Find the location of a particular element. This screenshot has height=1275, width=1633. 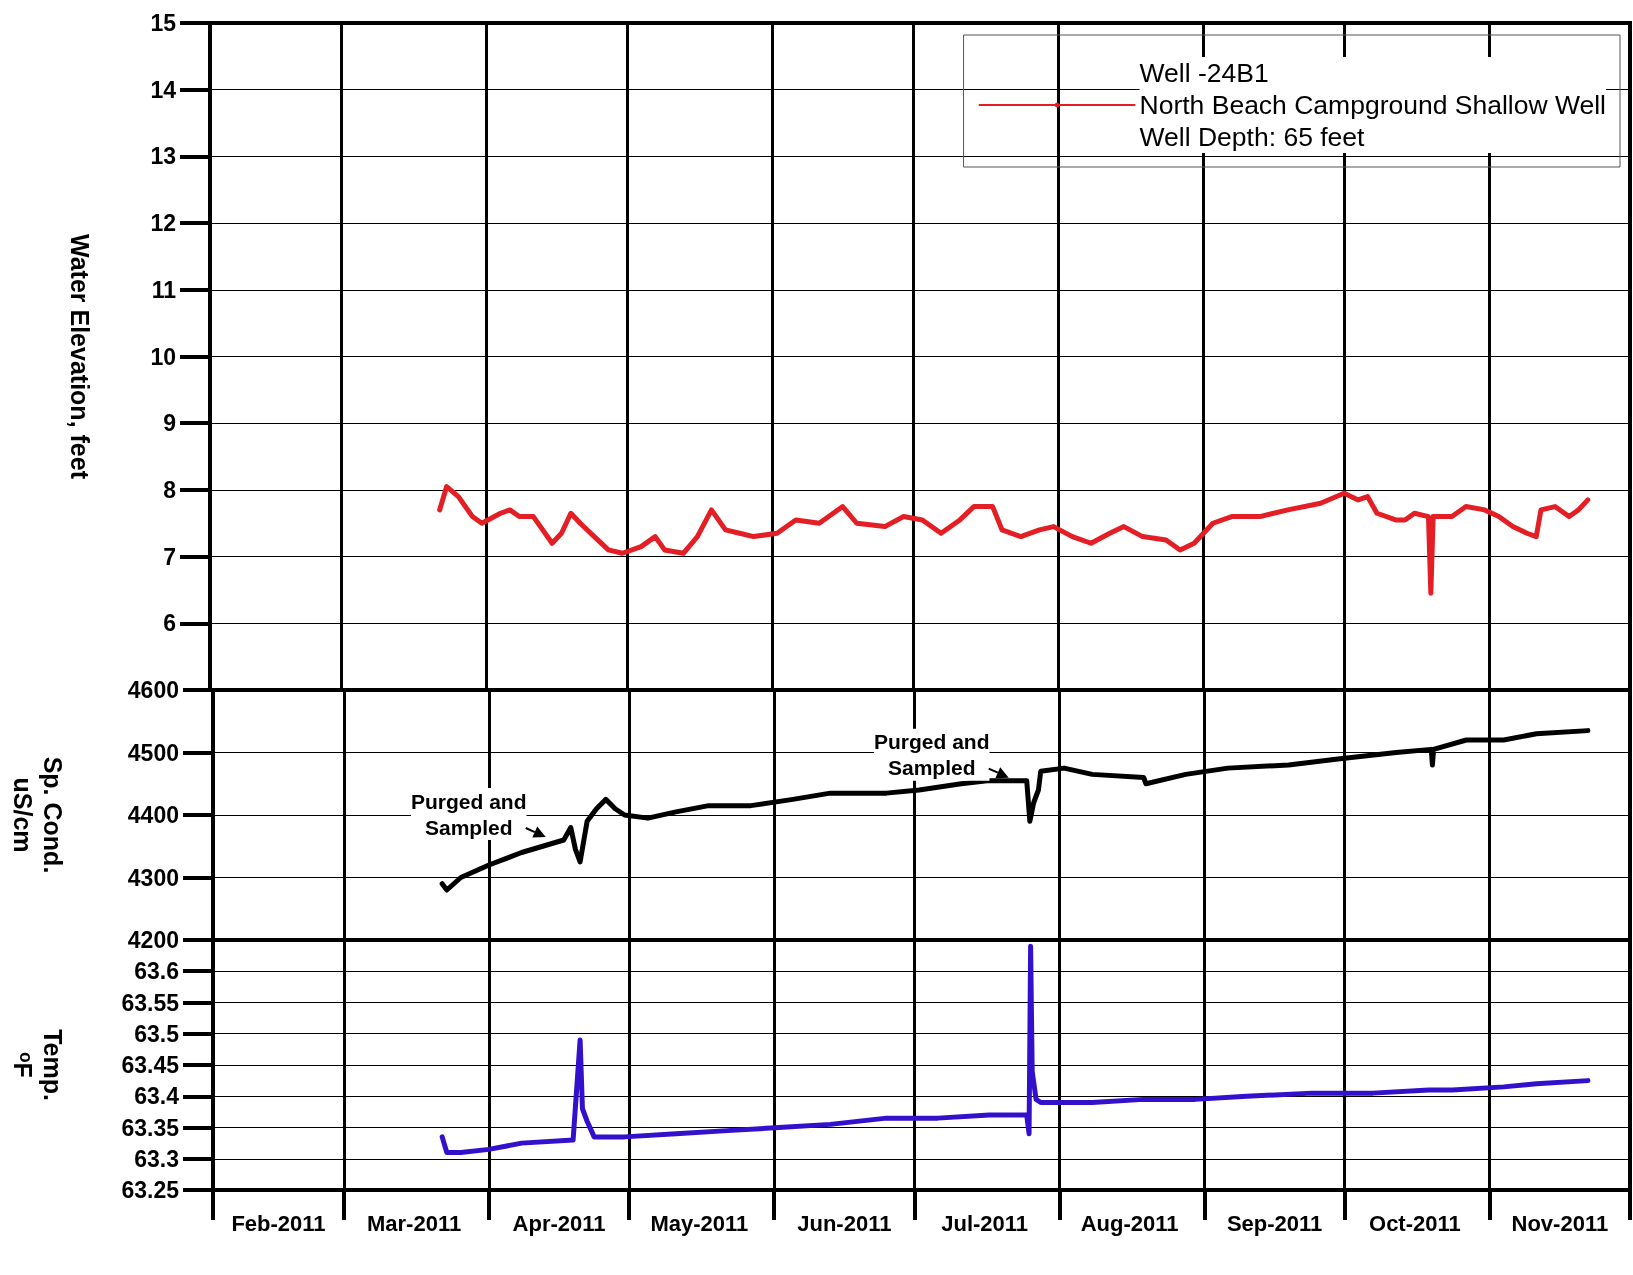

y-tick-label: 63.35 is located at coordinates (150, 1127).